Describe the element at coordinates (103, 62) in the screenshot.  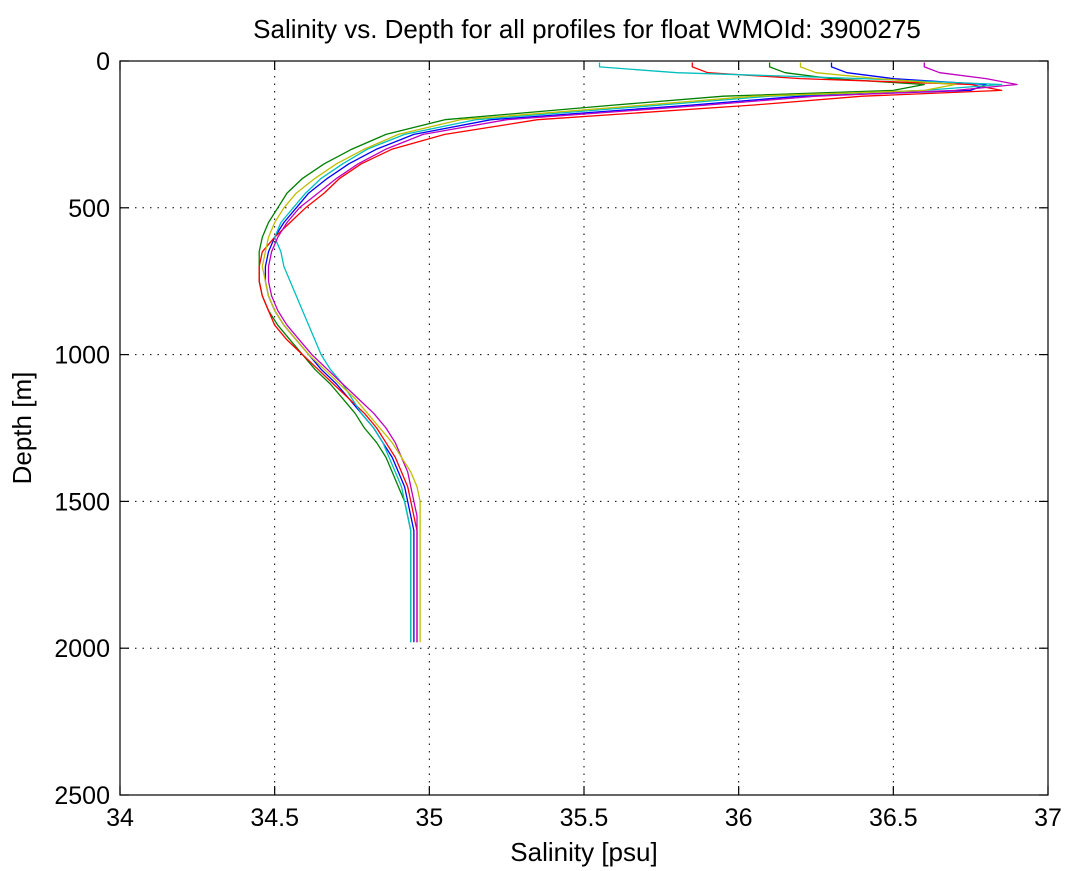
I see `y-tick-label: 0` at that location.